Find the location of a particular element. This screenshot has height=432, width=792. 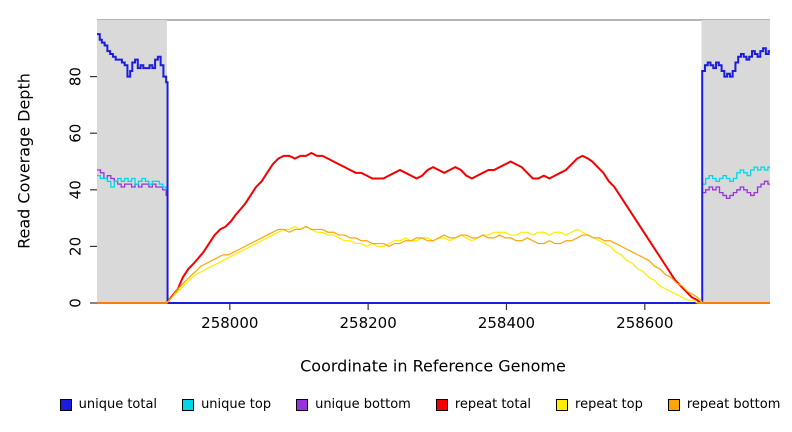

y-axis-title: Read Coverage Depth is located at coordinates (24, 161).